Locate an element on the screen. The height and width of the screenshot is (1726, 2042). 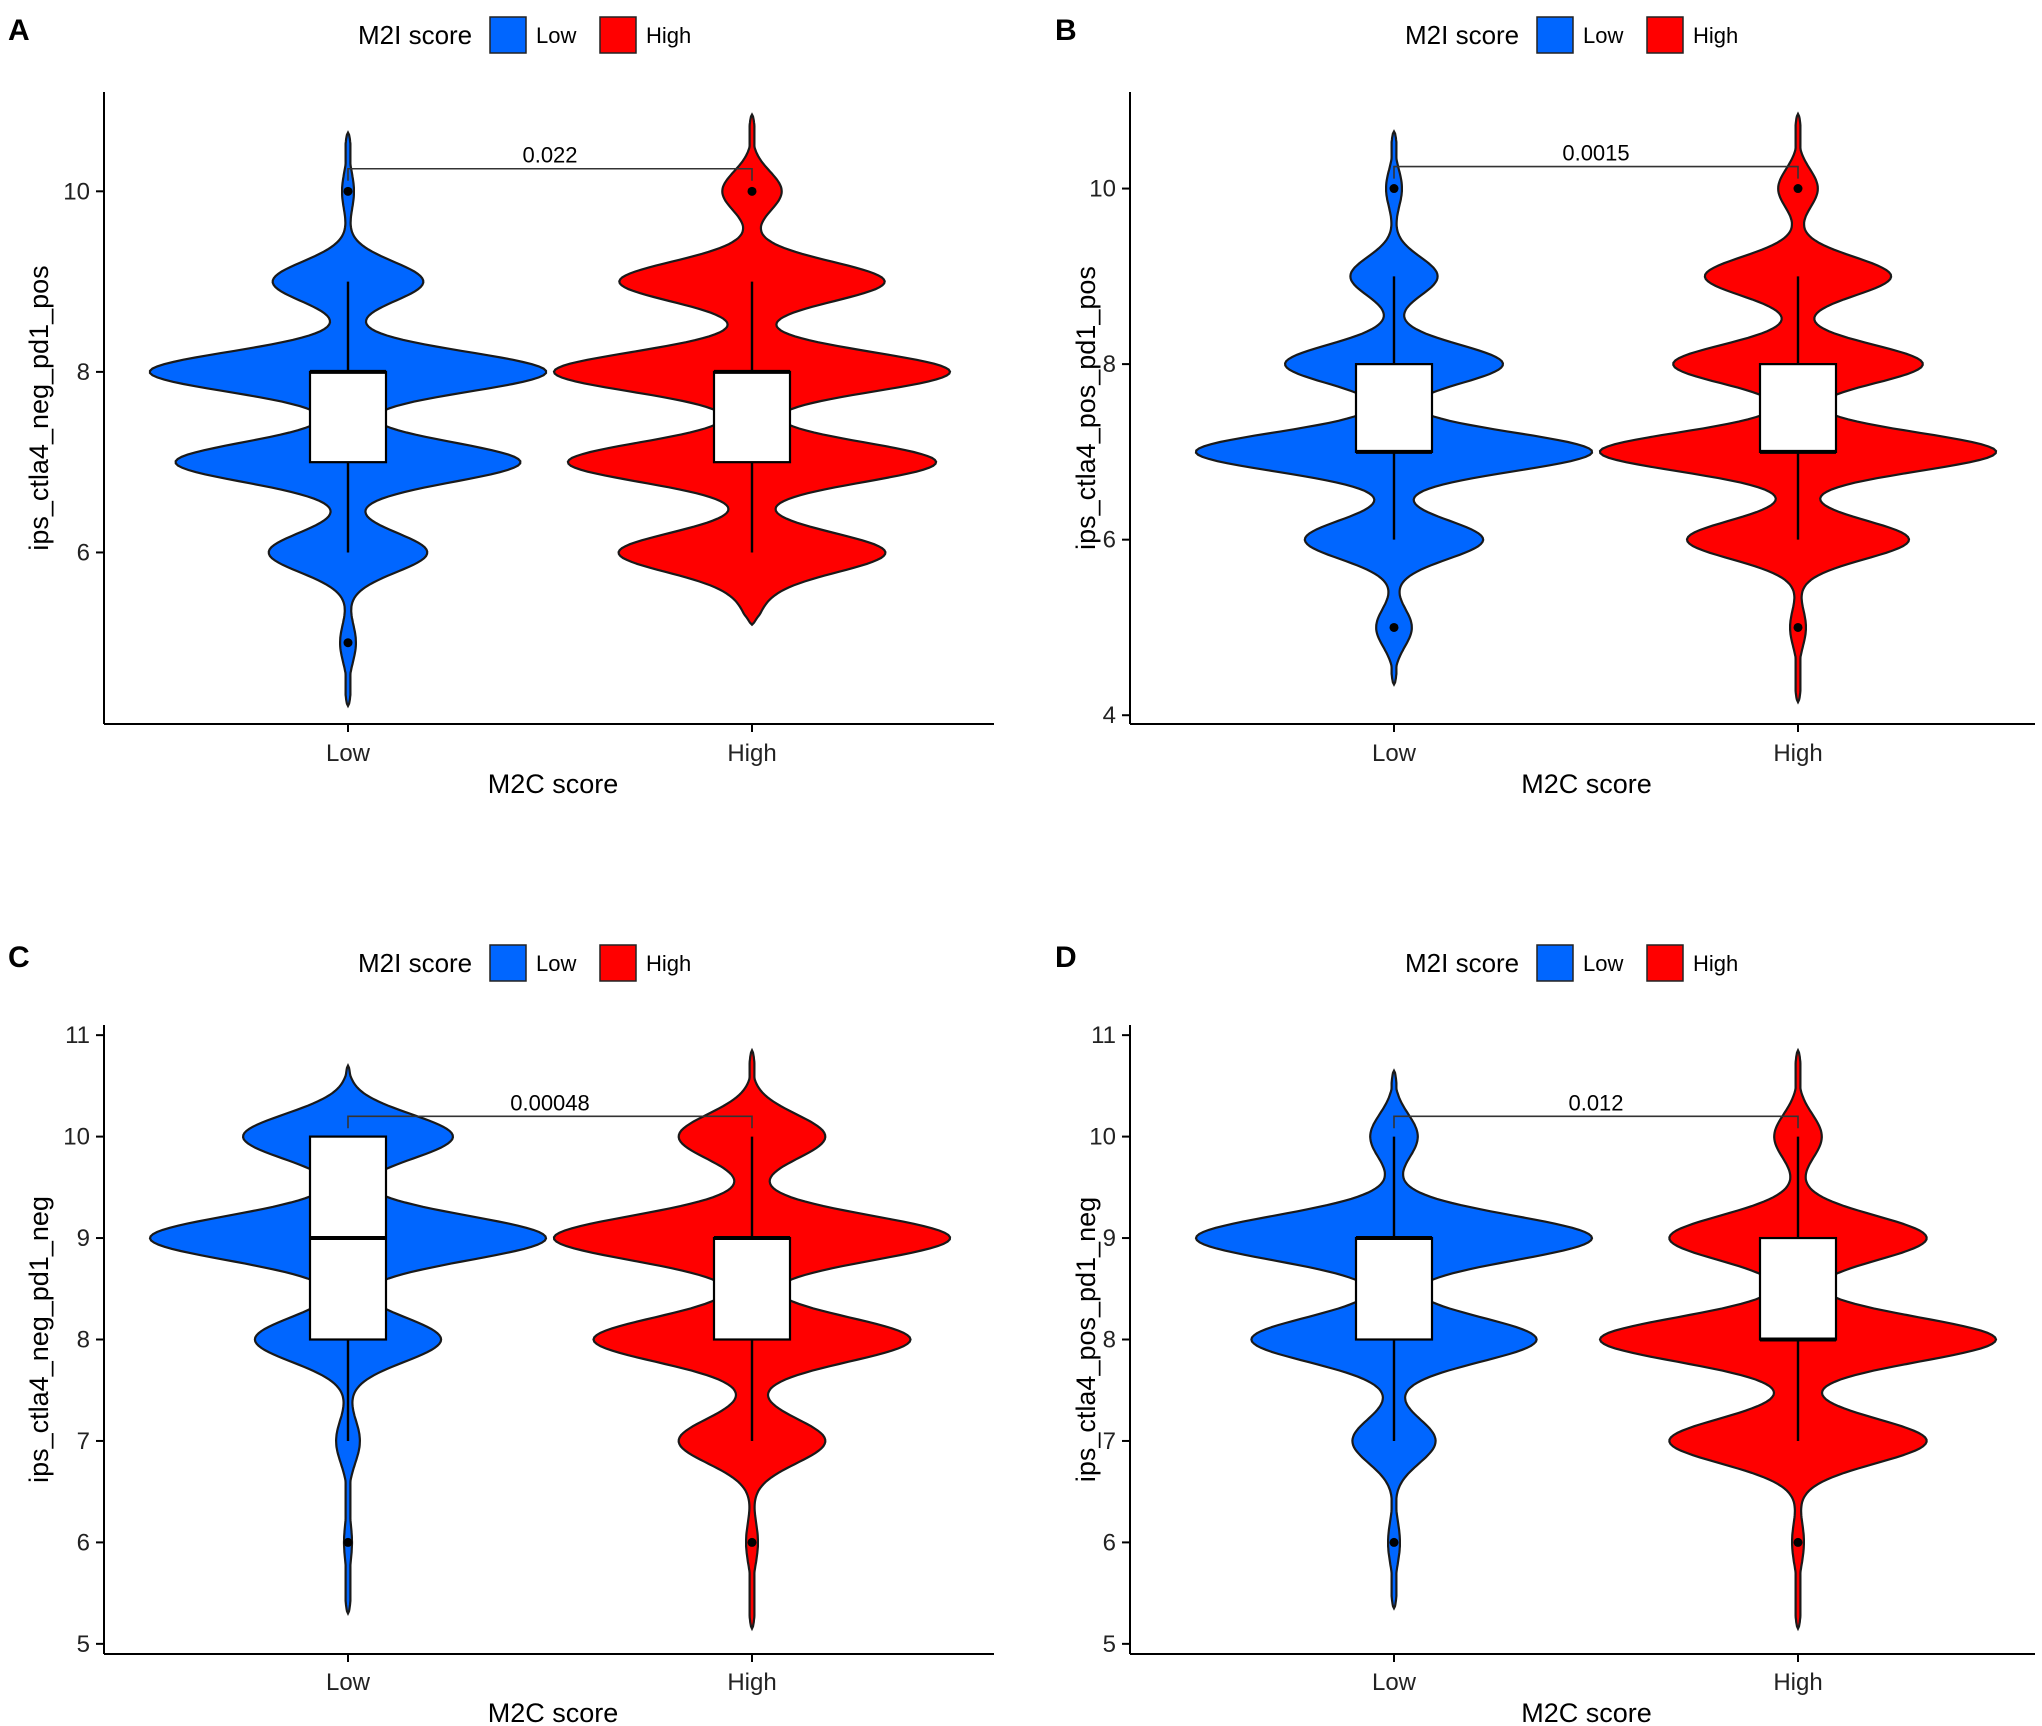
y-tick-label: 4 is located at coordinates (1109, 715).